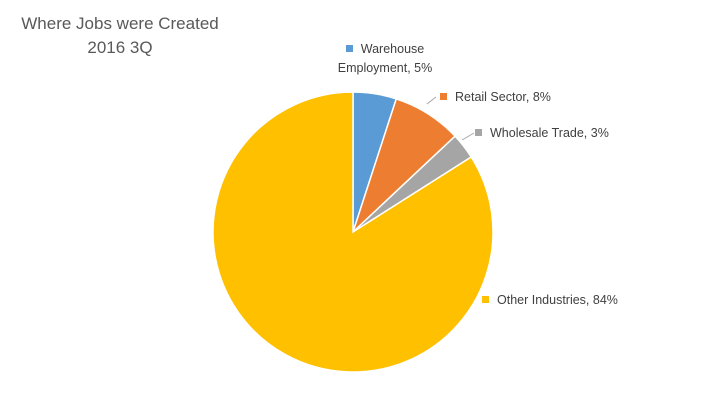 The image size is (707, 407). I want to click on data-label-text: Wholesale Trade, 3%, so click(549, 133).